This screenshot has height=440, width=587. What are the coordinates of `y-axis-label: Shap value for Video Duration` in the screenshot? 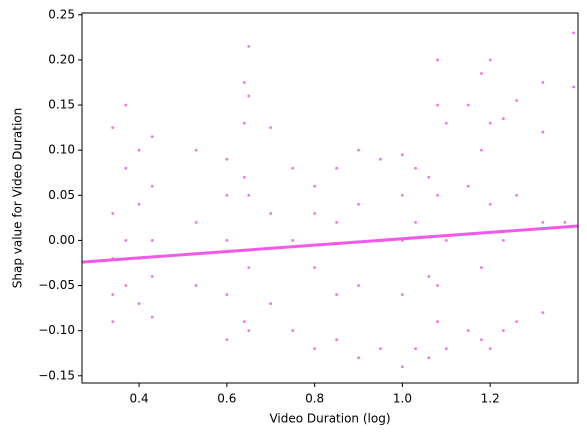 It's located at (18, 198).